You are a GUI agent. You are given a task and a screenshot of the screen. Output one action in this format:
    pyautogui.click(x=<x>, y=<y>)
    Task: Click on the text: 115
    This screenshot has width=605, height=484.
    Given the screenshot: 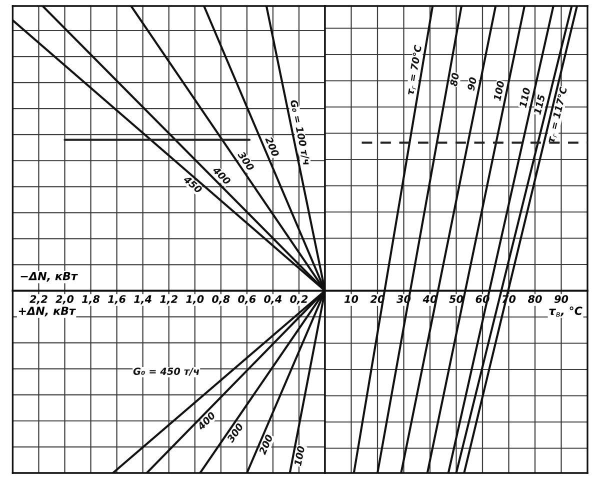 What is the action you would take?
    pyautogui.click(x=540, y=104)
    